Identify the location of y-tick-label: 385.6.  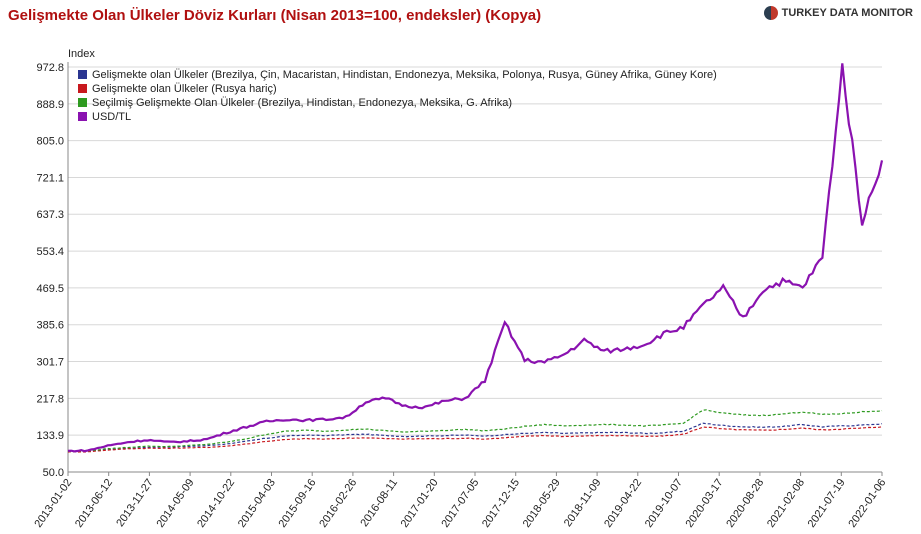
(50, 326).